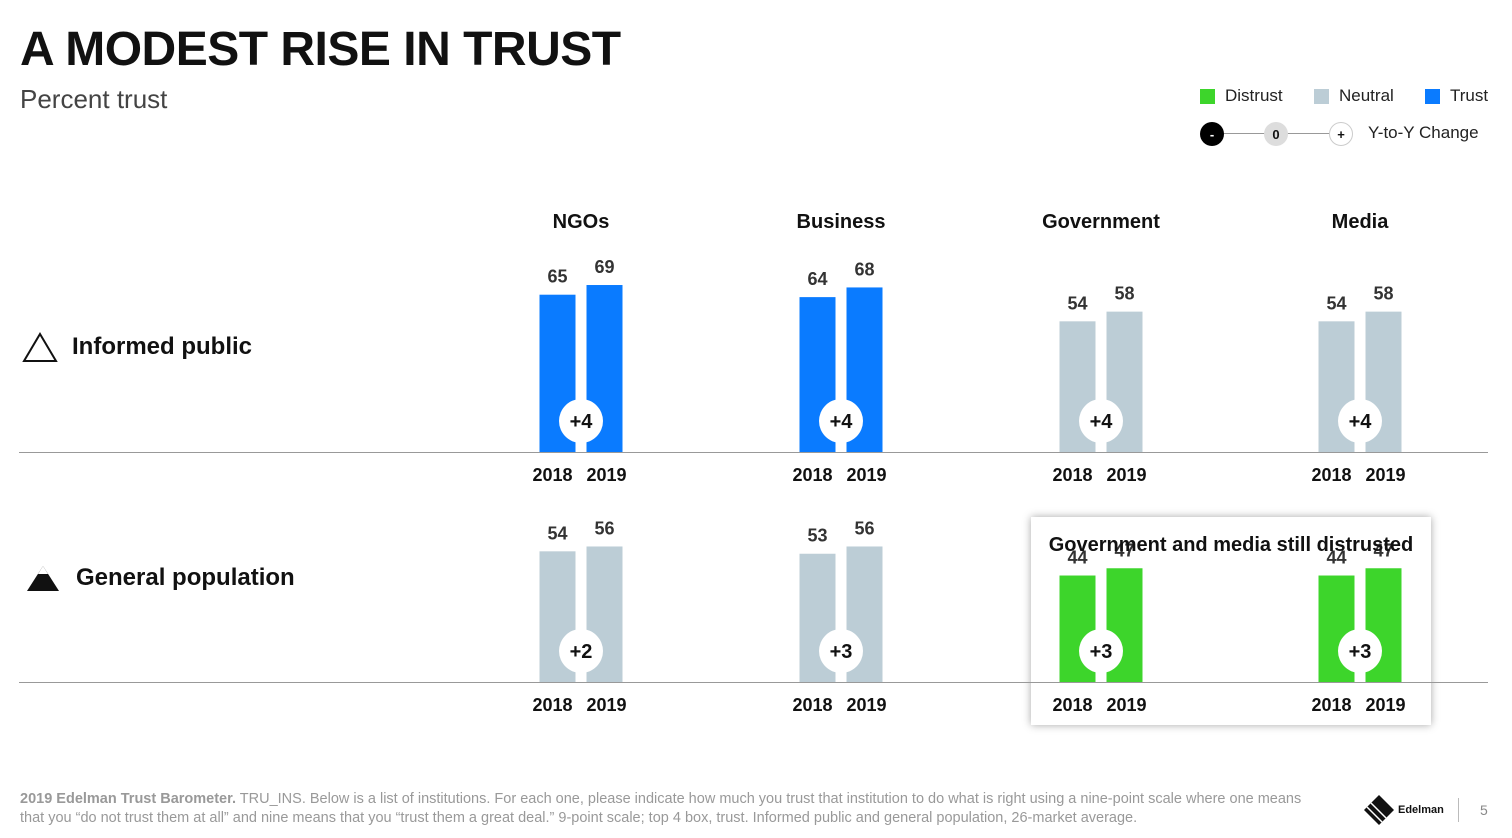  Describe the element at coordinates (1383, 294) in the screenshot. I see `value-label-0-3-1: 58` at that location.